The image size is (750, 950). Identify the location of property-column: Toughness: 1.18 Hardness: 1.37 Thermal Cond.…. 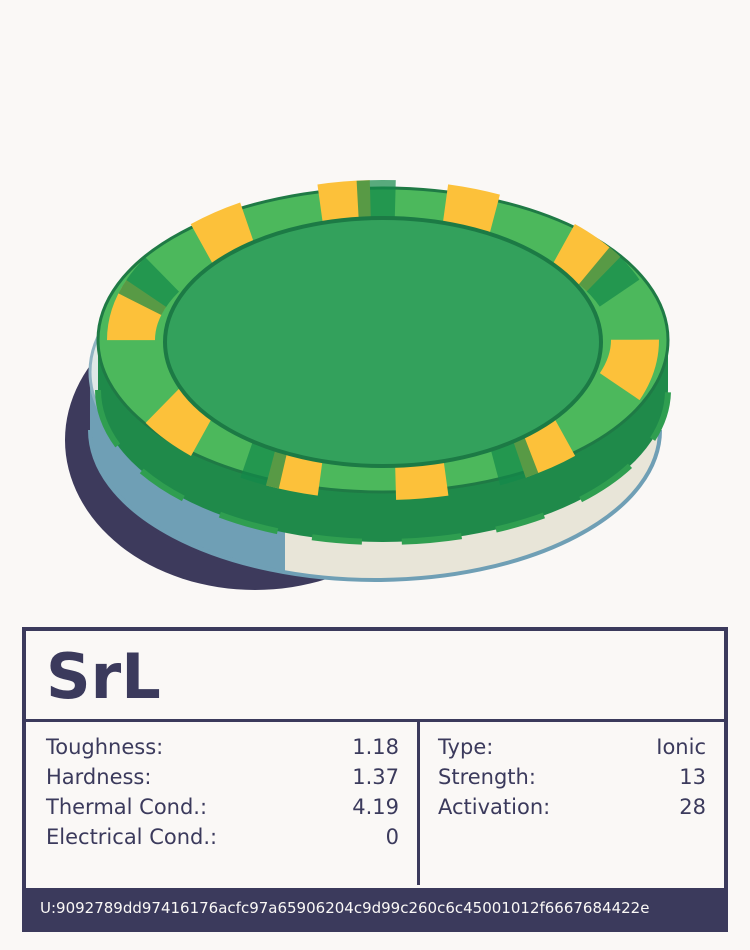
(223, 803).